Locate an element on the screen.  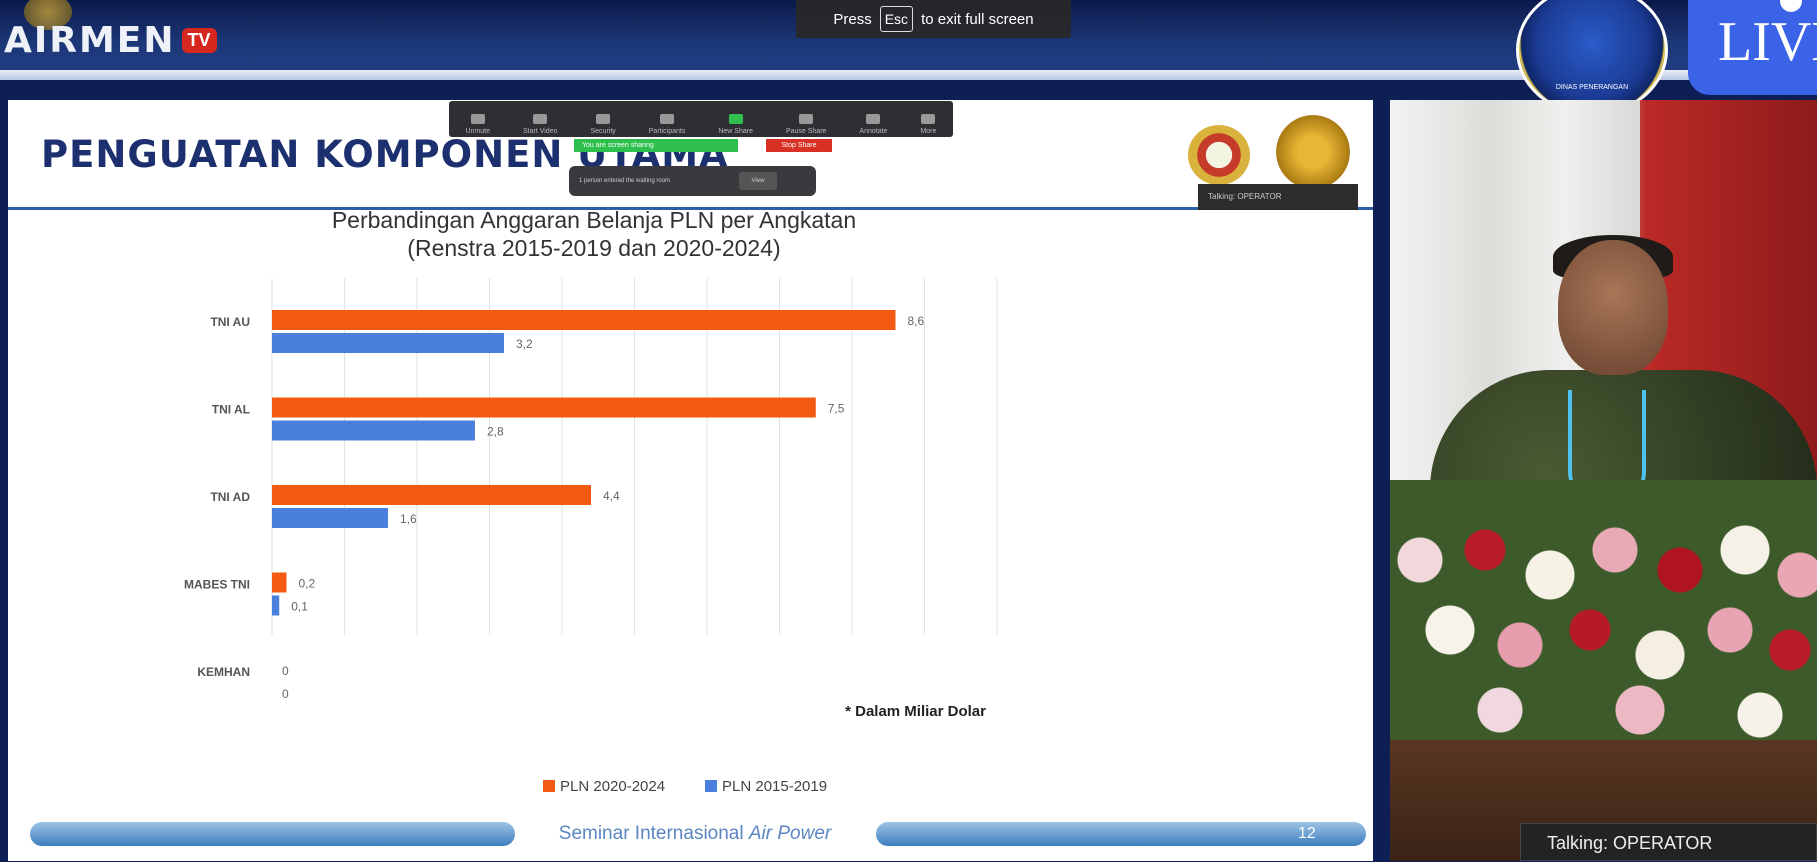
footer-text-main: Seminar Internasional is located at coordinates (653, 833).